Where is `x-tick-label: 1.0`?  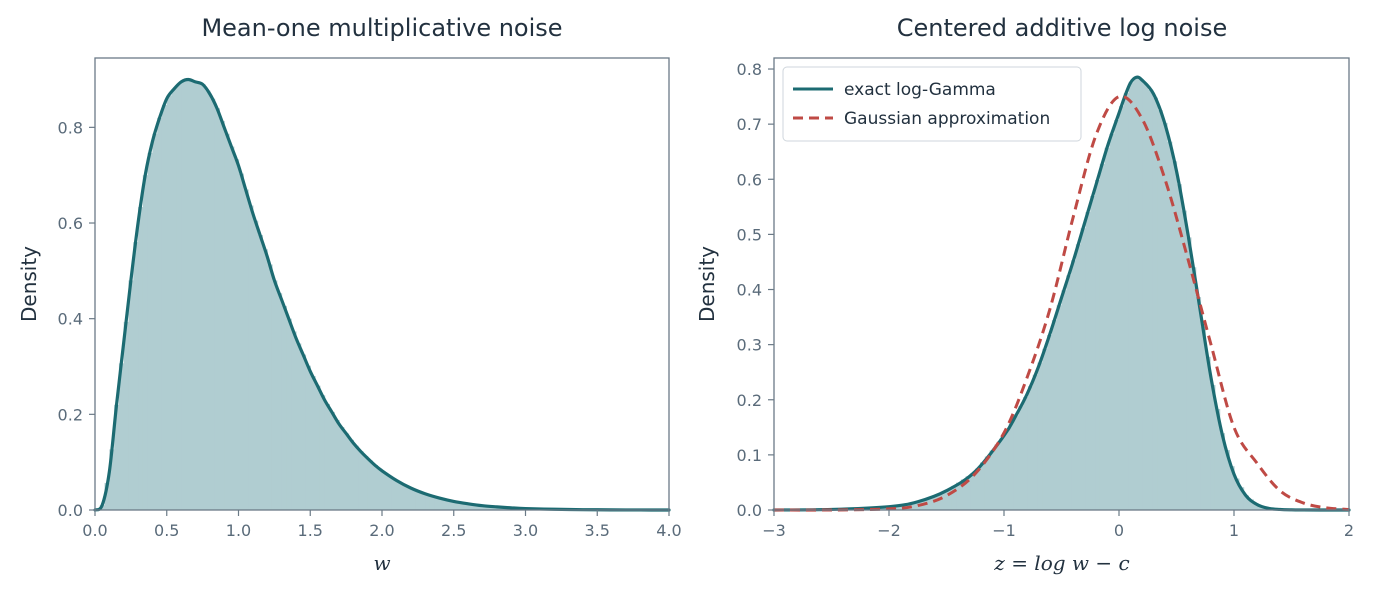 x-tick-label: 1.0 is located at coordinates (238, 530).